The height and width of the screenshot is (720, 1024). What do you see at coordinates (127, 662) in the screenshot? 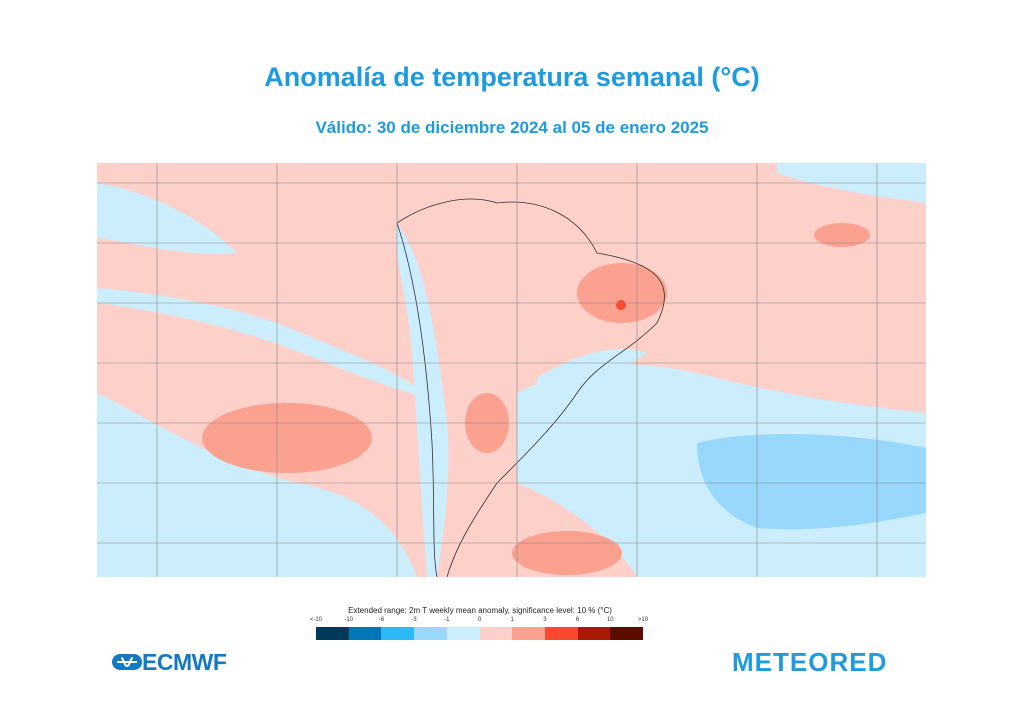
I see `ecmwf-emblem-icon` at bounding box center [127, 662].